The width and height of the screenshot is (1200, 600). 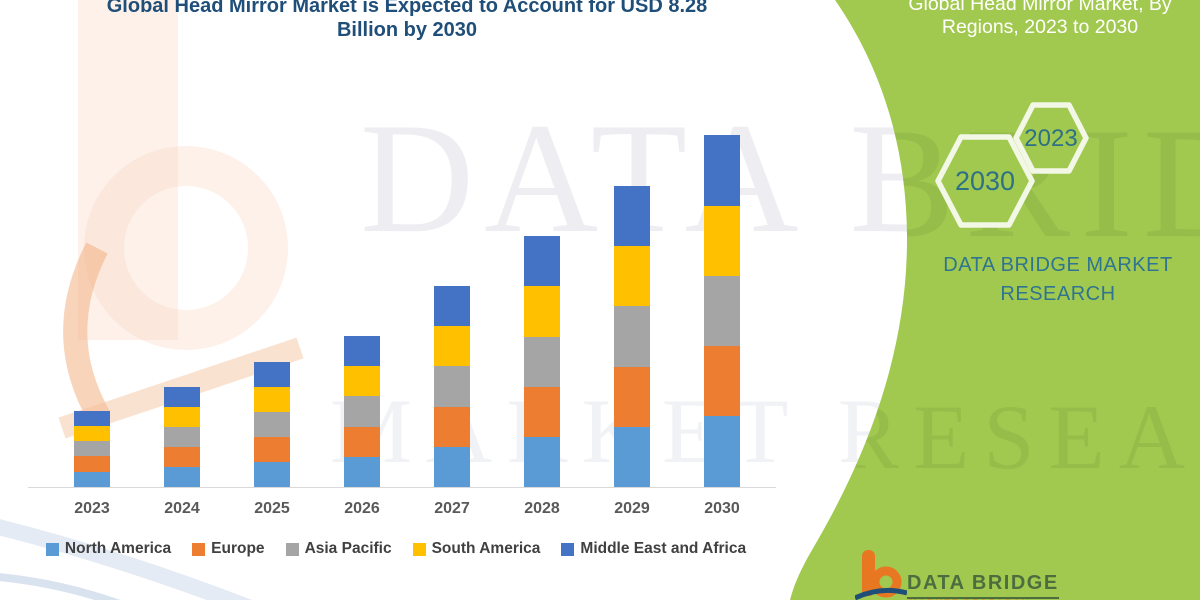 I want to click on bar-segment-2027-asia-pacific, so click(x=452, y=386).